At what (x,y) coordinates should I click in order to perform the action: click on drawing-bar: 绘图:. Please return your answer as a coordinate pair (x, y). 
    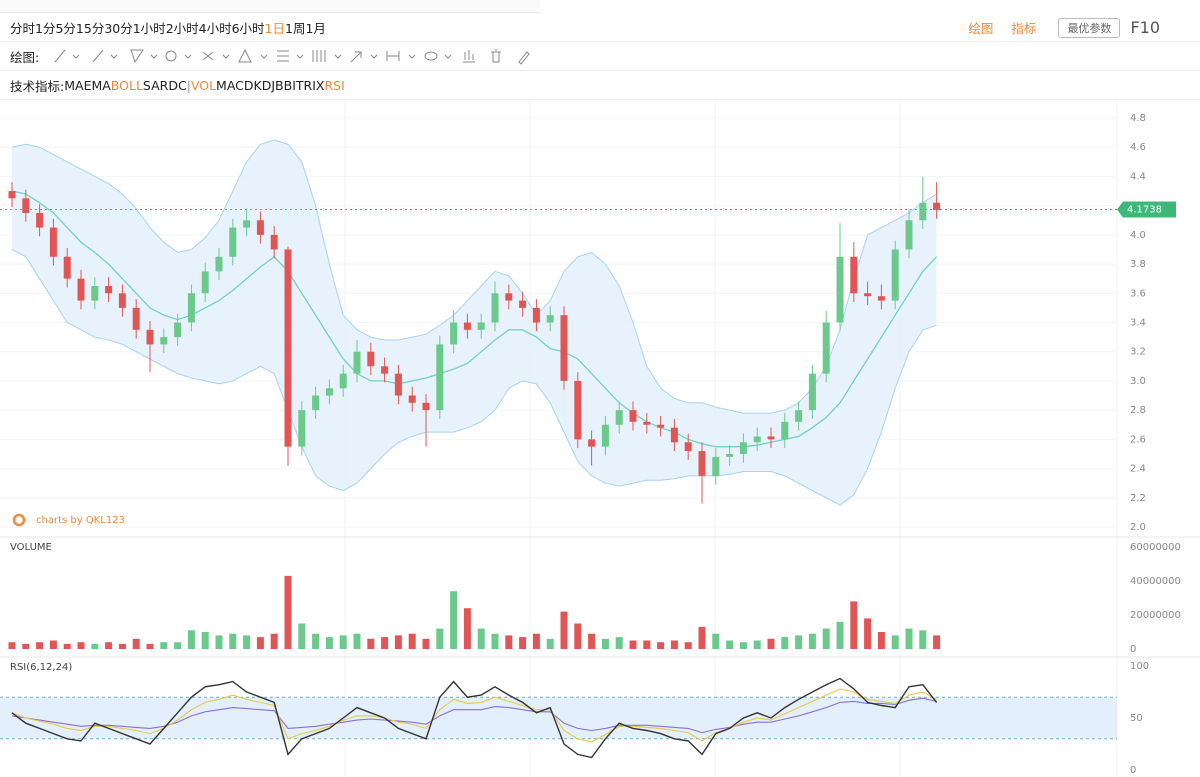
    Looking at the image, I should click on (600, 56).